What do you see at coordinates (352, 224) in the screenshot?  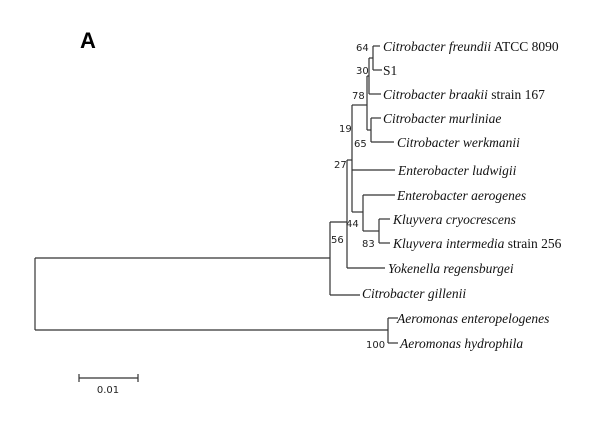 I see `bootstrap-value: 44` at bounding box center [352, 224].